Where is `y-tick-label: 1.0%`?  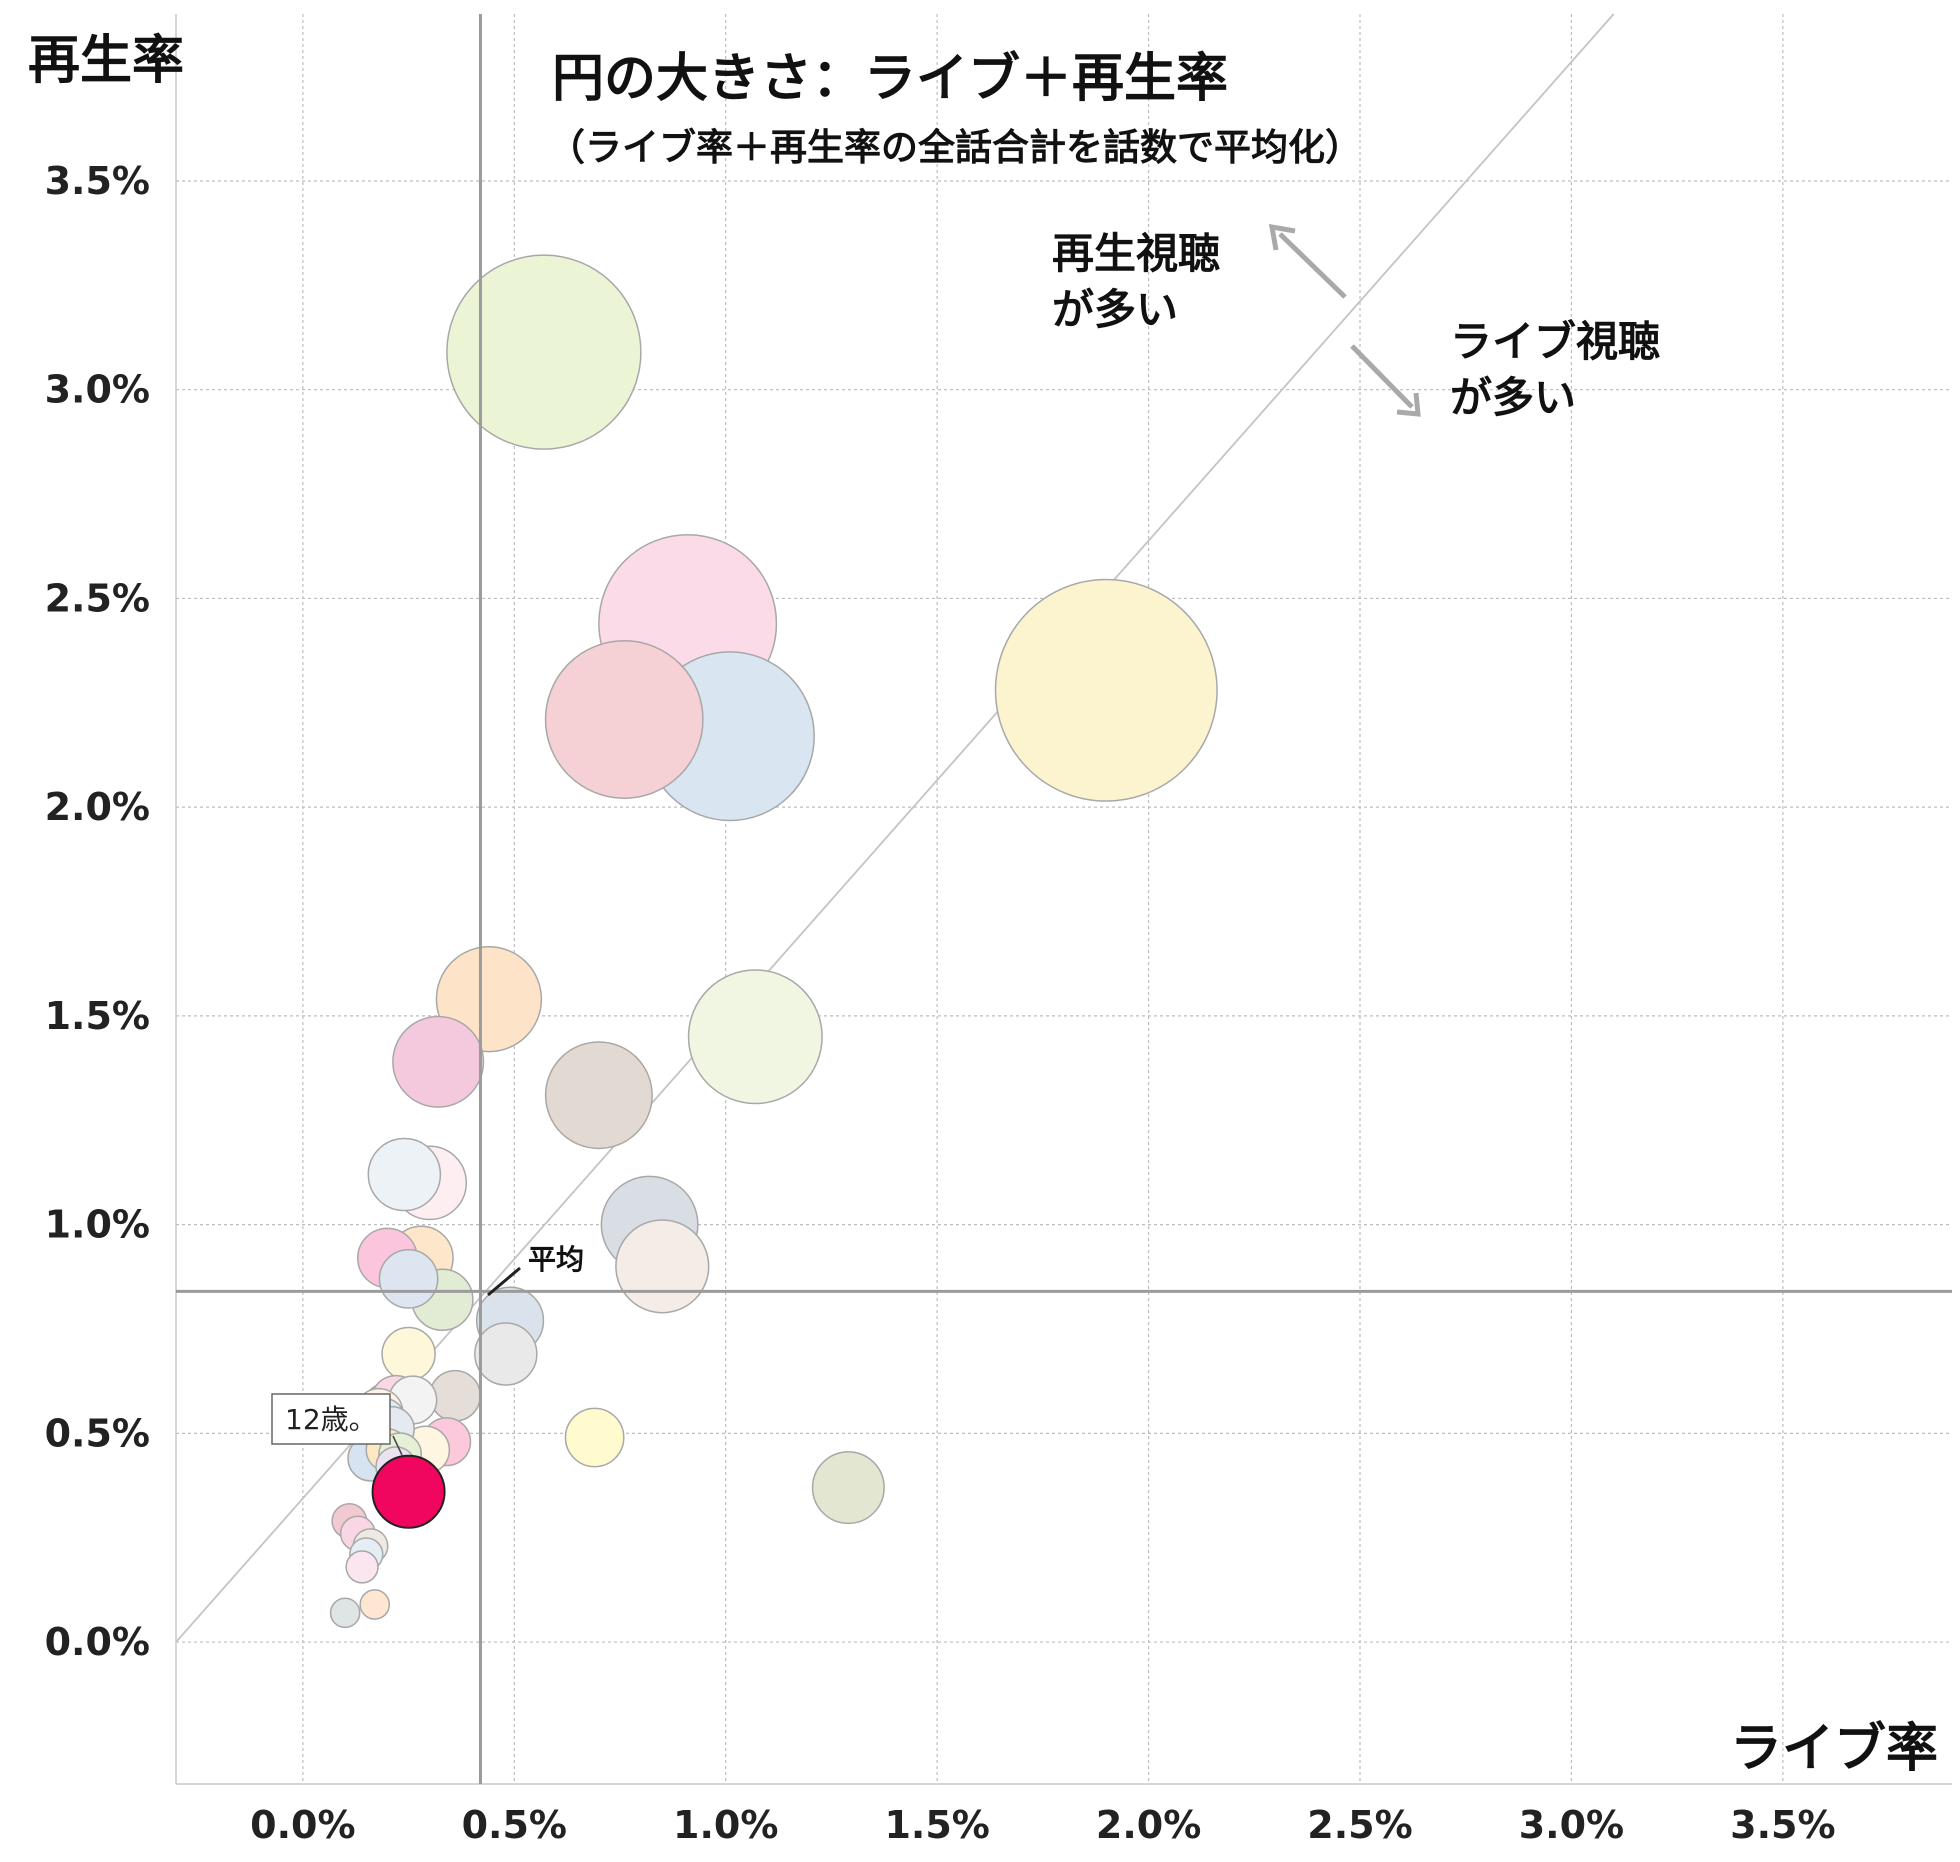 y-tick-label: 1.0% is located at coordinates (97, 1225).